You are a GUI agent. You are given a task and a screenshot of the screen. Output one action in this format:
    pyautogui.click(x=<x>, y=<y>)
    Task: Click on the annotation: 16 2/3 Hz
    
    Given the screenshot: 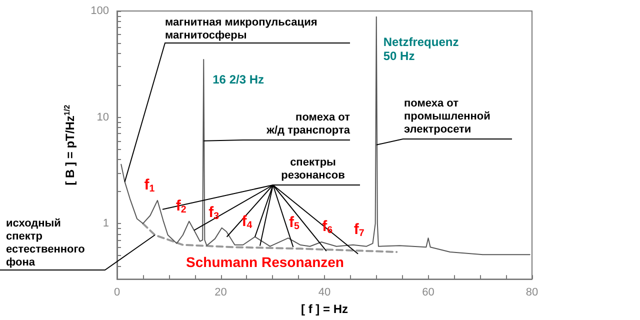 What is the action you would take?
    pyautogui.click(x=238, y=79)
    